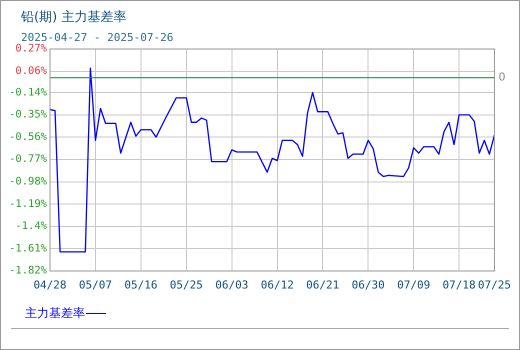 This screenshot has height=350, width=520. Describe the element at coordinates (31, 226) in the screenshot. I see `y-tick-label: -1.4%` at that location.